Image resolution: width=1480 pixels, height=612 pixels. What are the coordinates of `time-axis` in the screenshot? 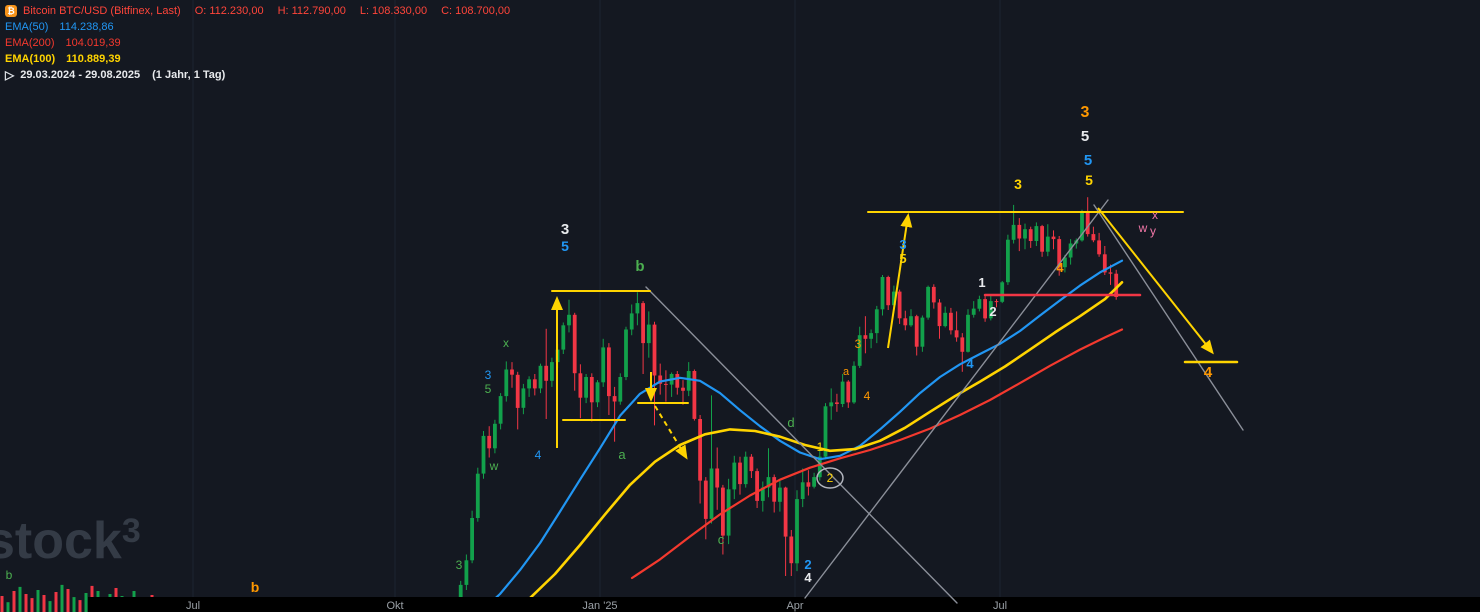 It's located at (784, 604).